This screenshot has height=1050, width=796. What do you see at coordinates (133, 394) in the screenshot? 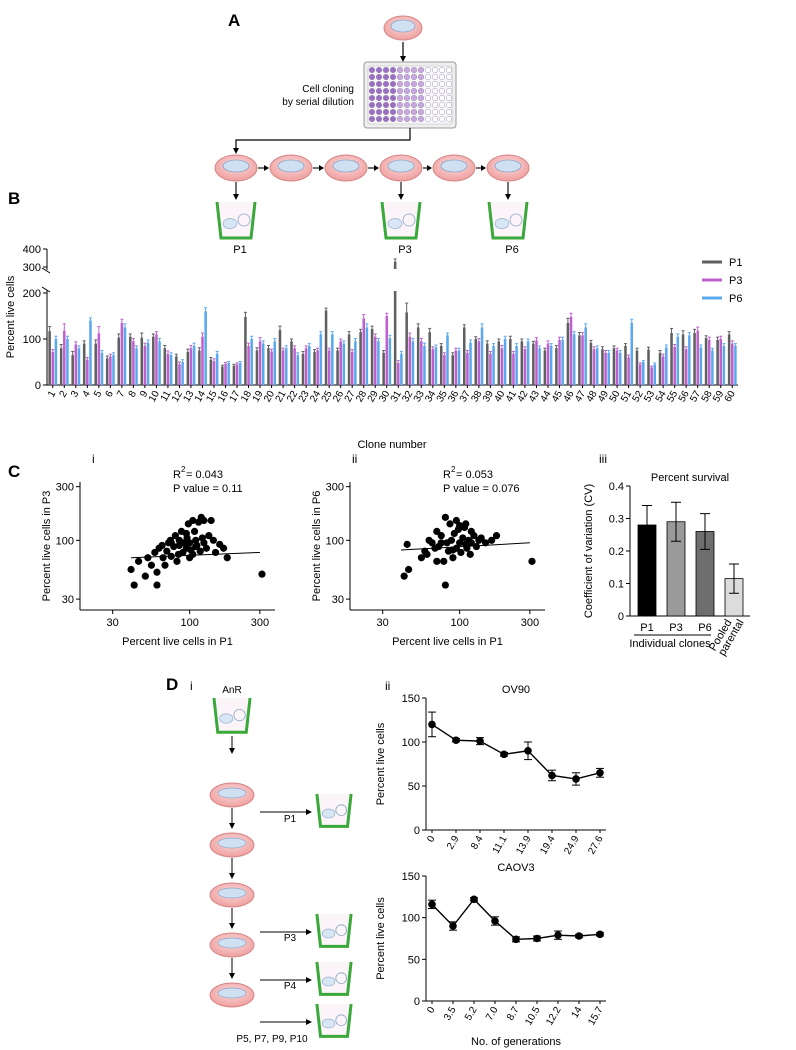
I see `x-tick-label: 8` at bounding box center [133, 394].